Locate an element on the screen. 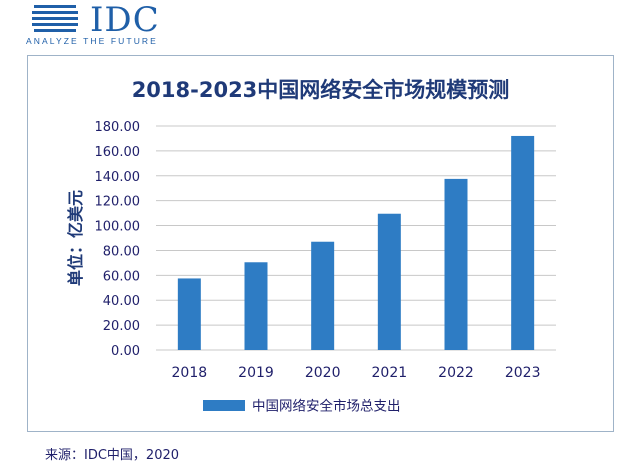 The image size is (640, 463). bar-2019 is located at coordinates (256, 306).